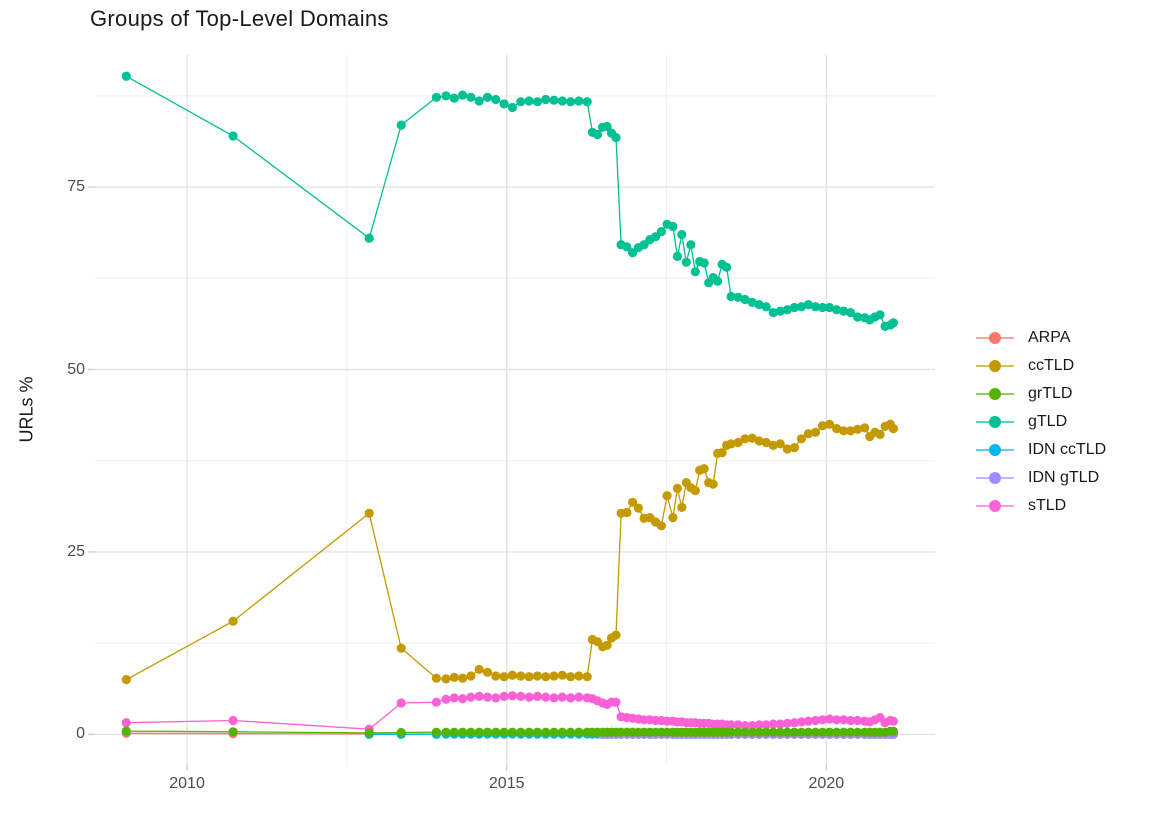  I want to click on legend-entry-sTLD: sTLD, so click(1041, 506).